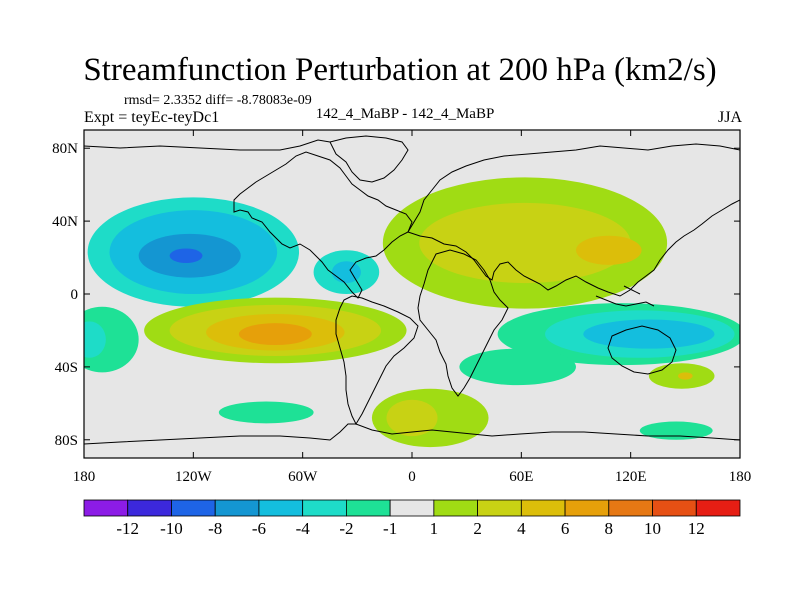 The image size is (800, 600). I want to click on y-tick-label: 80N, so click(65, 149).